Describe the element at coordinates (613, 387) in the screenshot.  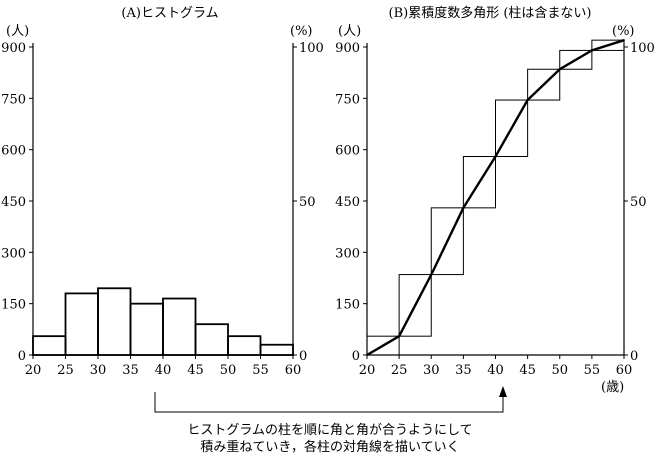
I see `cumulative-x-unit: (歳)` at that location.